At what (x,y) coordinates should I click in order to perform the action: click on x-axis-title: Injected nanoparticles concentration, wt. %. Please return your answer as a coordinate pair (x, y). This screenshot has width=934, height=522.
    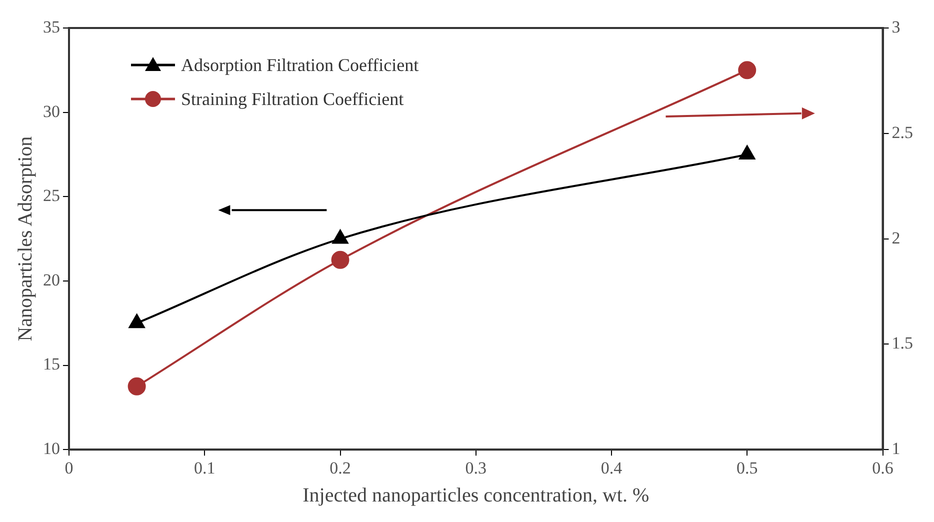
    Looking at the image, I should click on (476, 495).